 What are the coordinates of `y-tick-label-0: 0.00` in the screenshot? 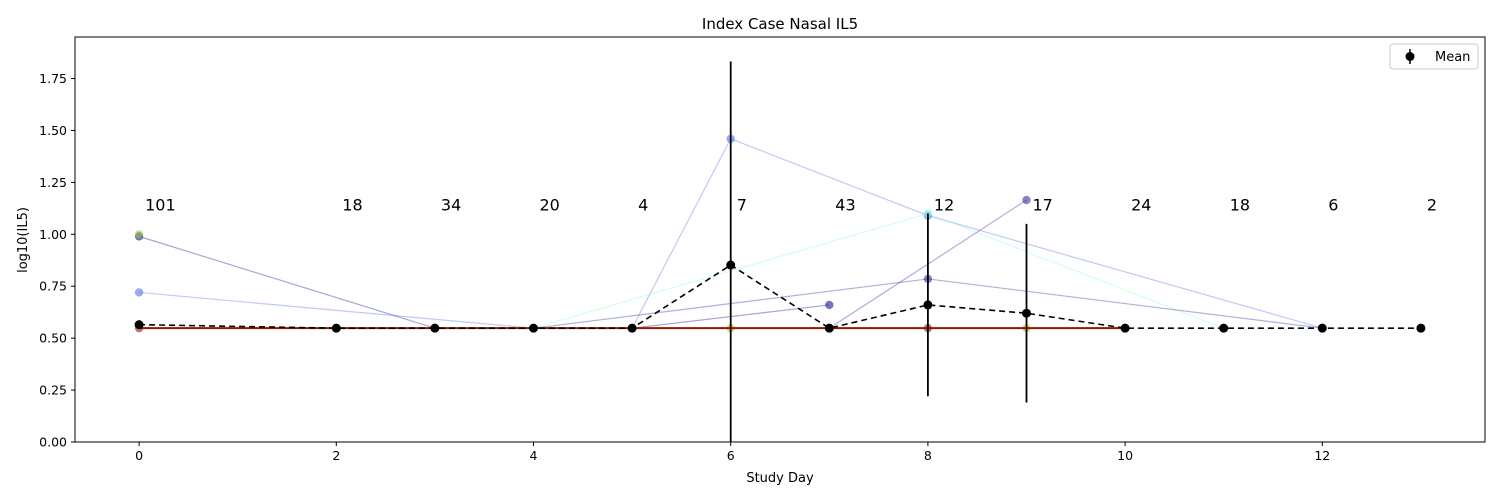 It's located at (53, 442).